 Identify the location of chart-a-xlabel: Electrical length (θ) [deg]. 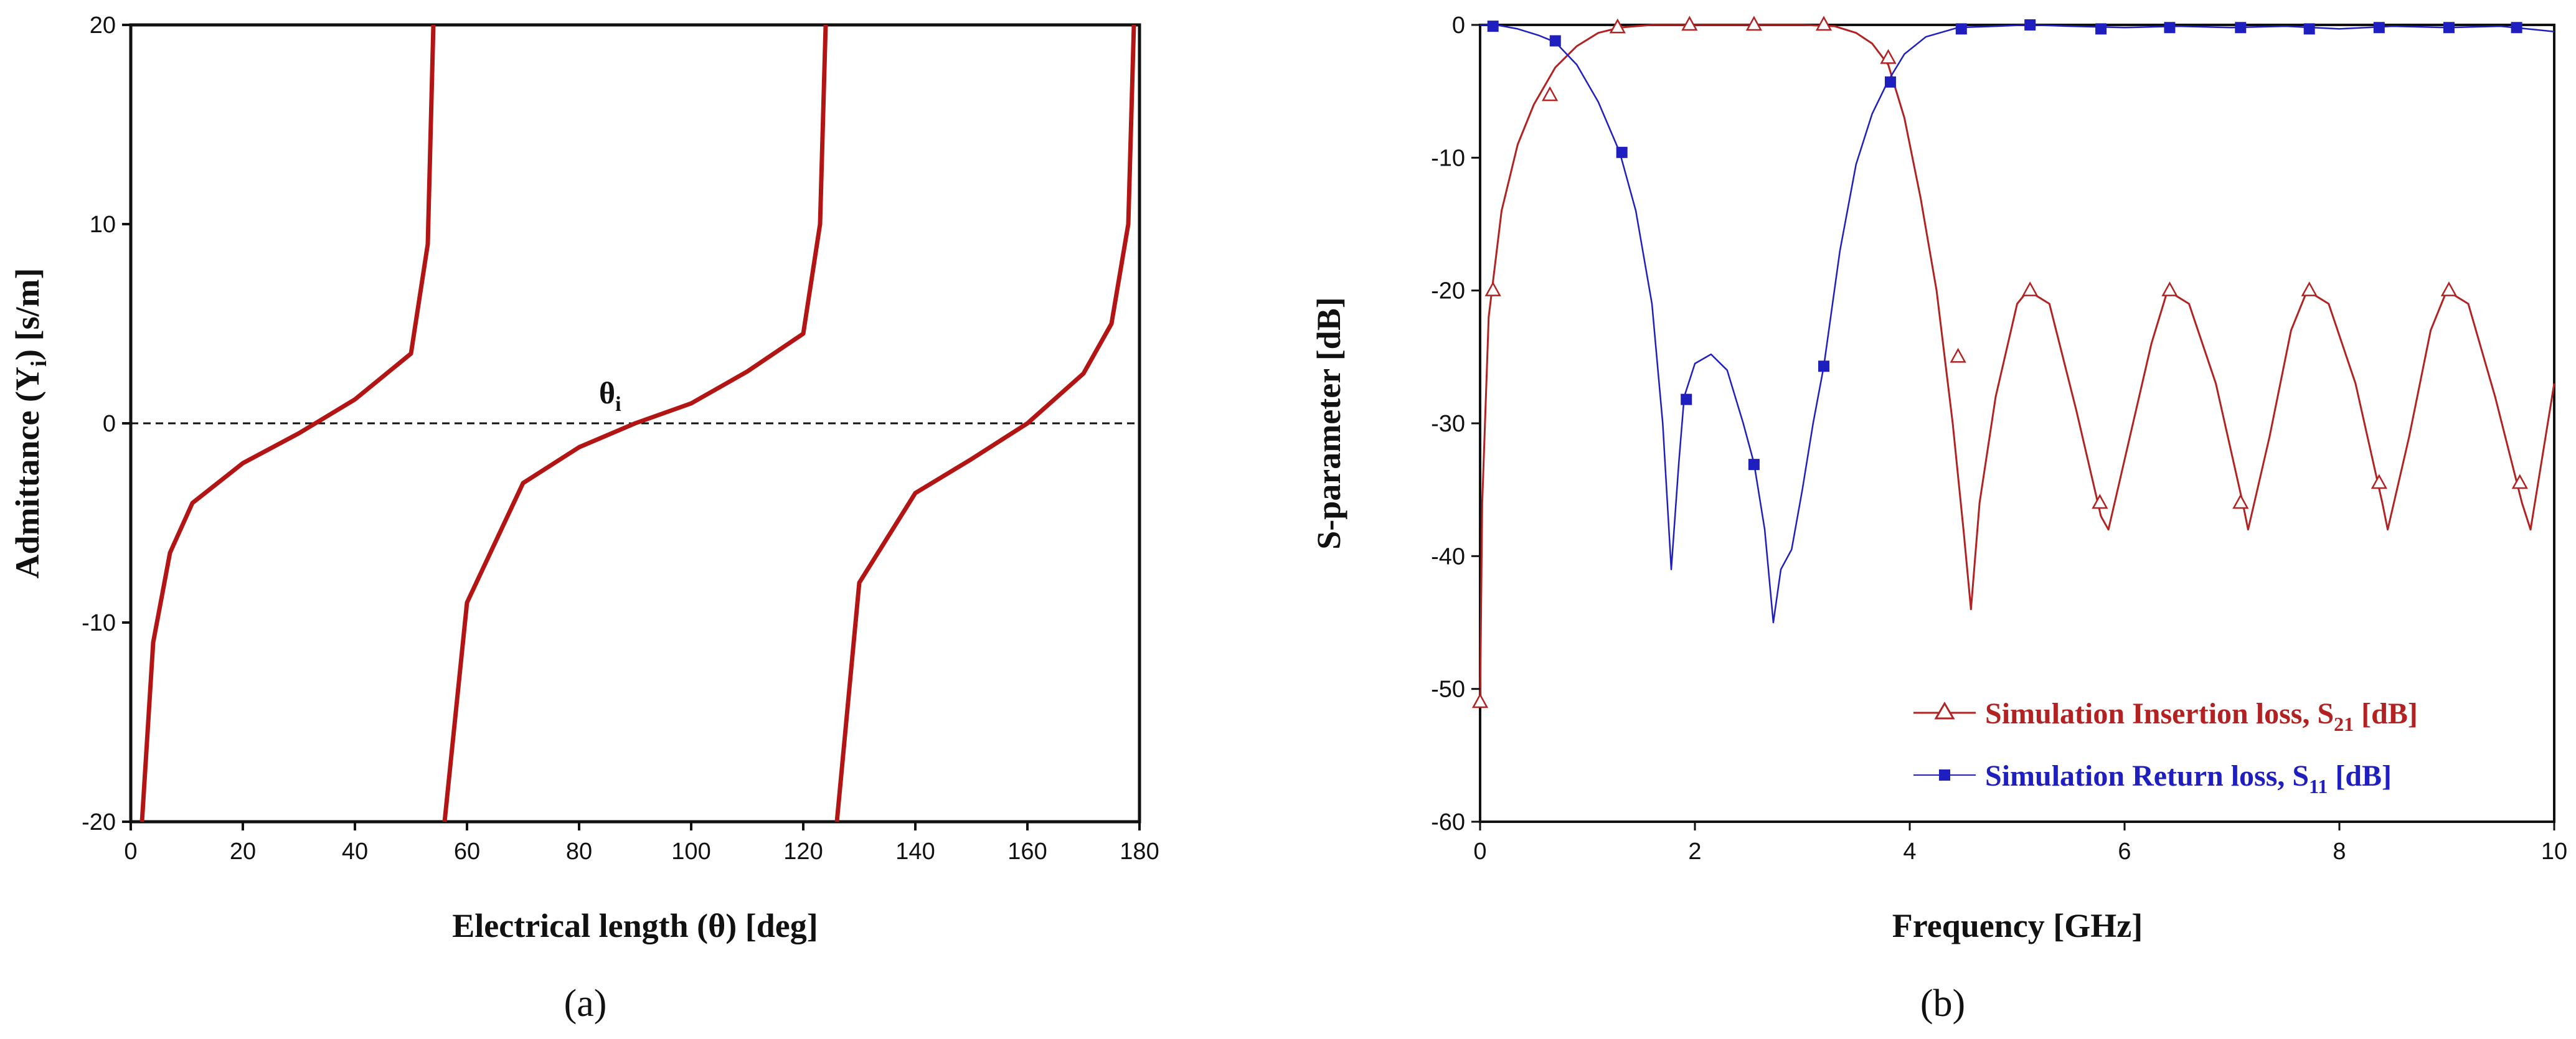
(635, 925).